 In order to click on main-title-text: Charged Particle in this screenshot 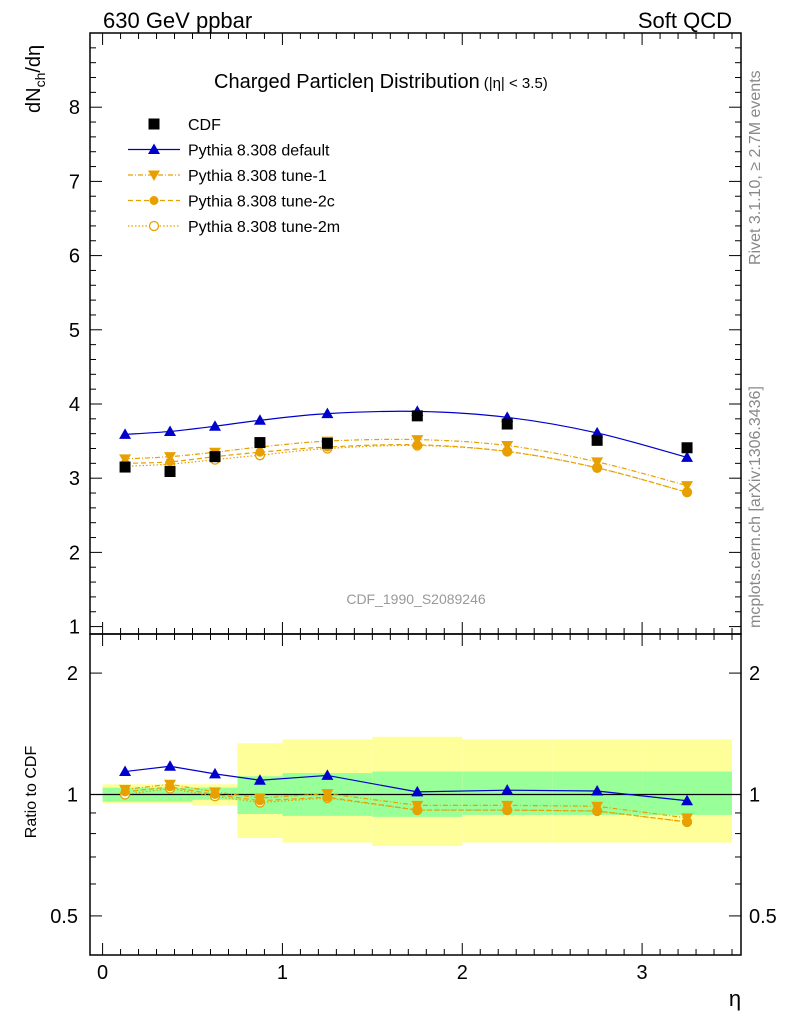, I will do `click(288, 82)`.